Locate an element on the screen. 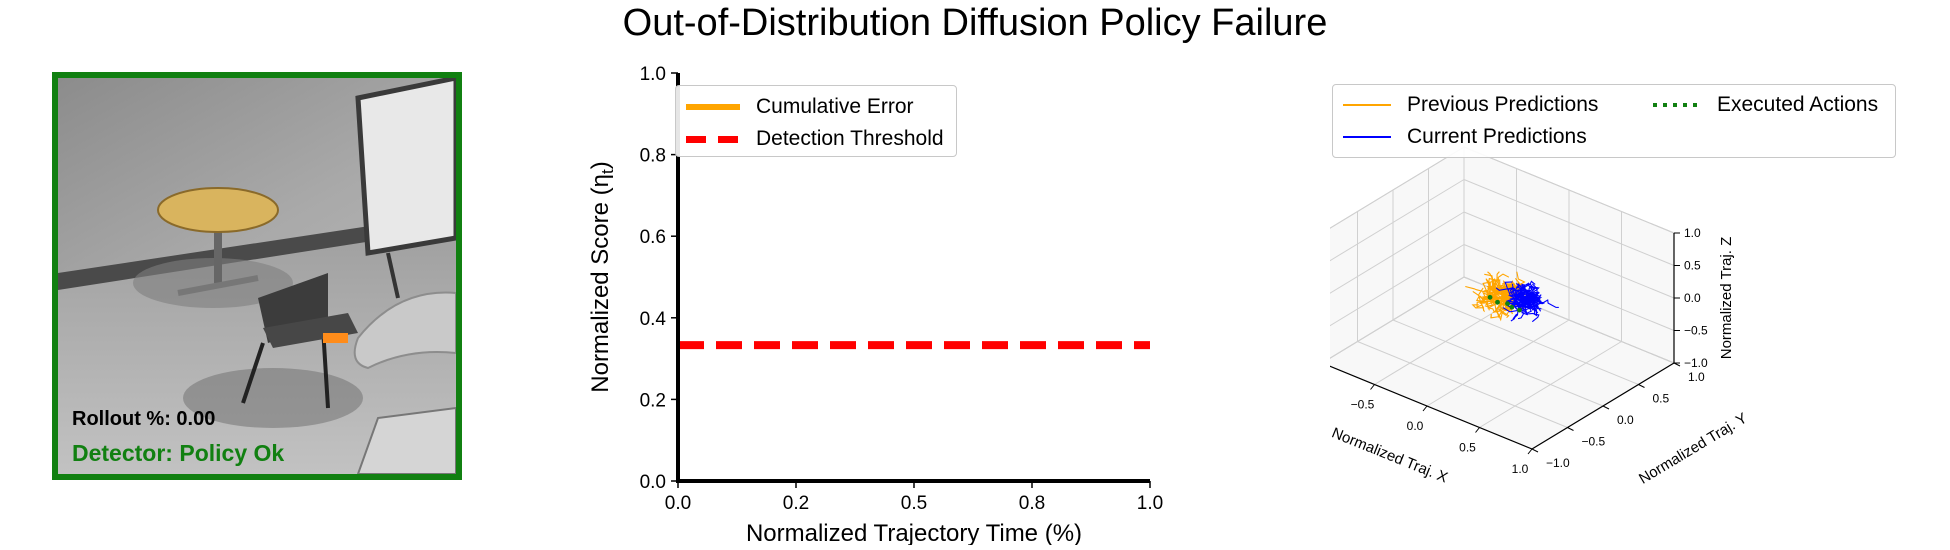 The height and width of the screenshot is (550, 1950). y-tick-label: −1.0 is located at coordinates (1558, 463).